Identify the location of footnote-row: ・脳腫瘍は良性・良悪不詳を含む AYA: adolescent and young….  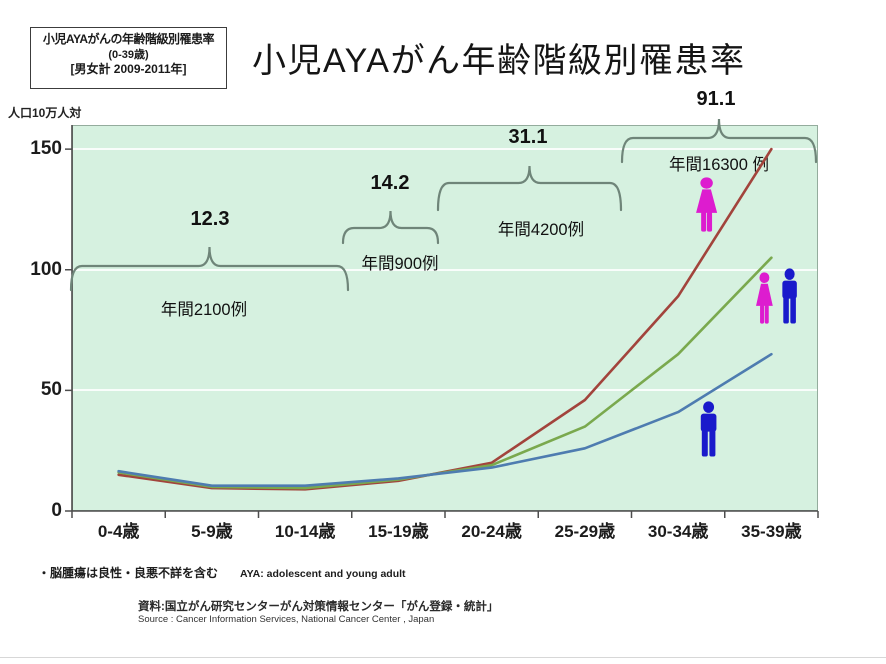
(222, 572).